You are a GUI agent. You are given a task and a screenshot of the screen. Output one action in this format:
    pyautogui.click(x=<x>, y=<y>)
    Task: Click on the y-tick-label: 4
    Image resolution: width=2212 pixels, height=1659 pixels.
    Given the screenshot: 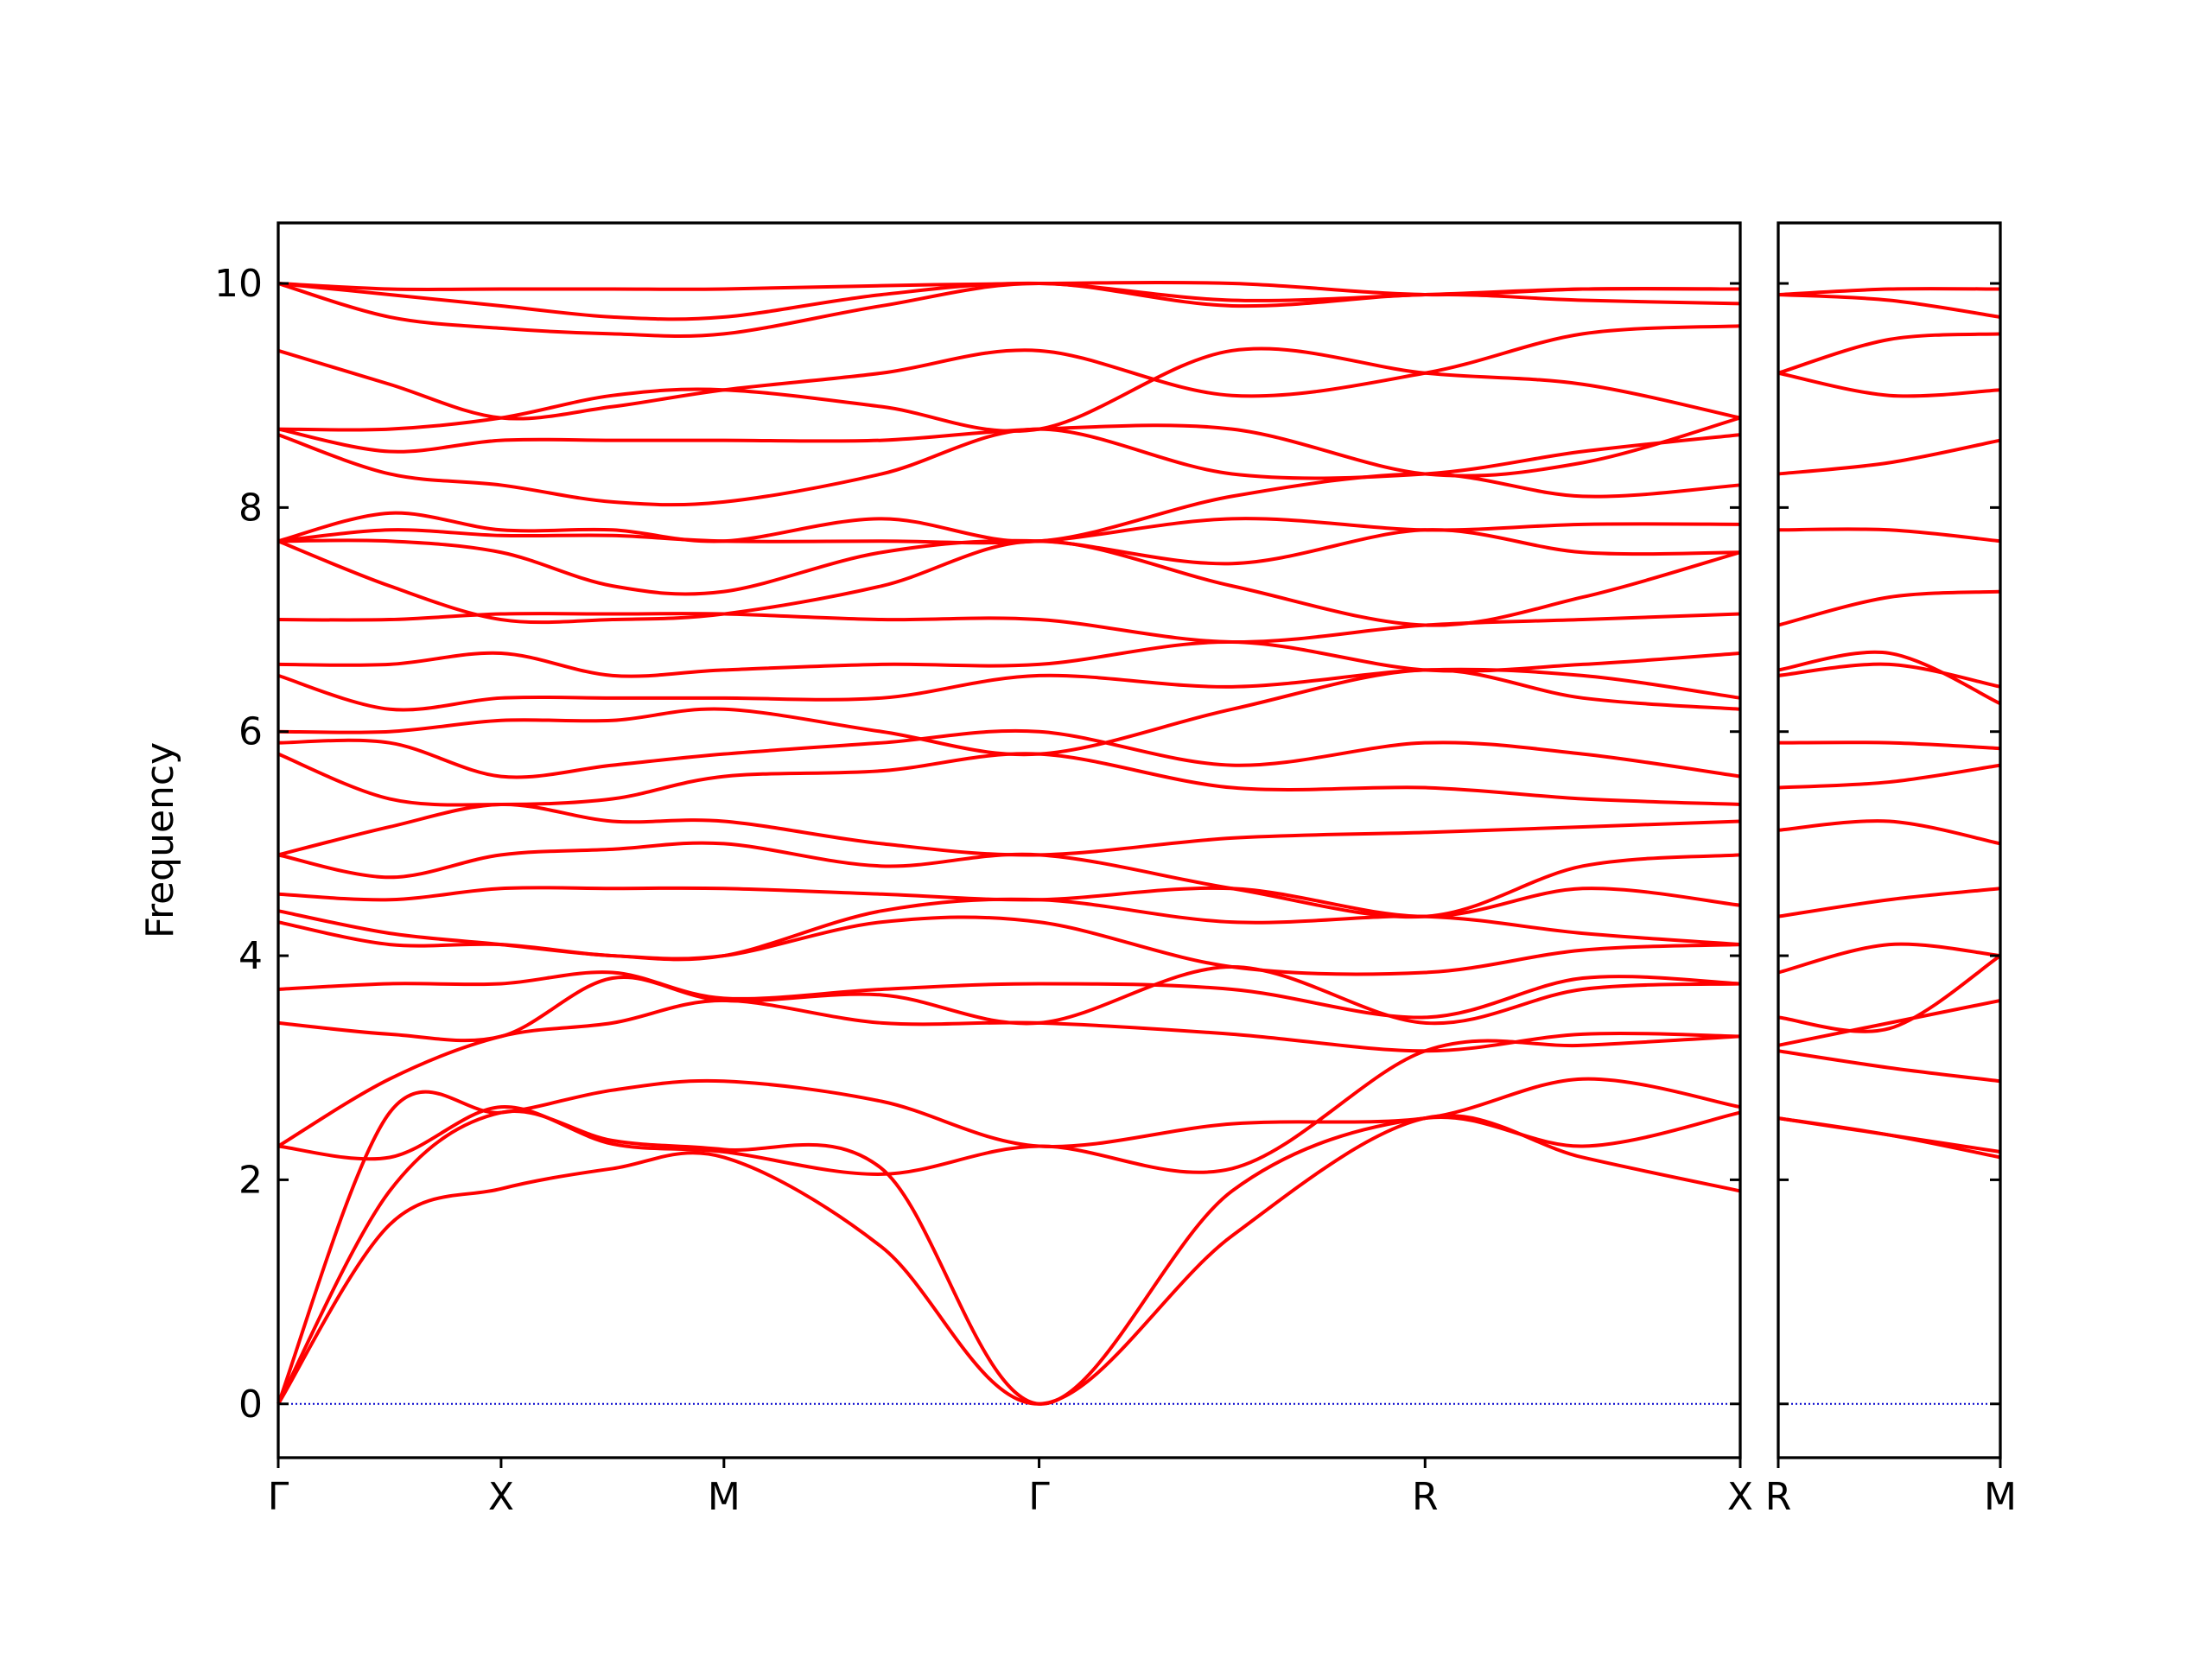 What is the action you would take?
    pyautogui.click(x=250, y=956)
    